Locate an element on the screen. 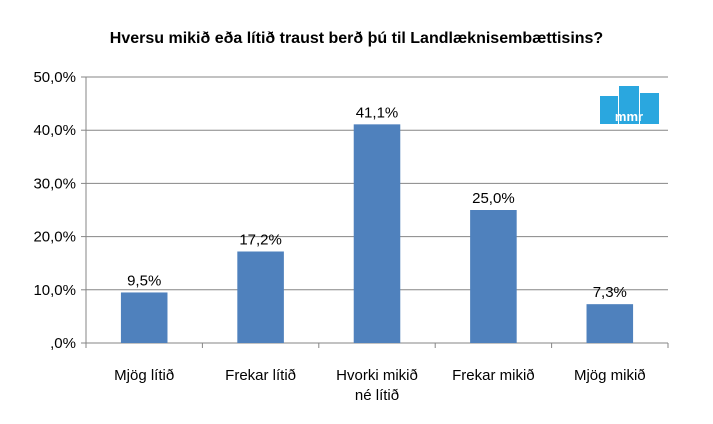  category-label: Mjög lítið is located at coordinates (144, 375).